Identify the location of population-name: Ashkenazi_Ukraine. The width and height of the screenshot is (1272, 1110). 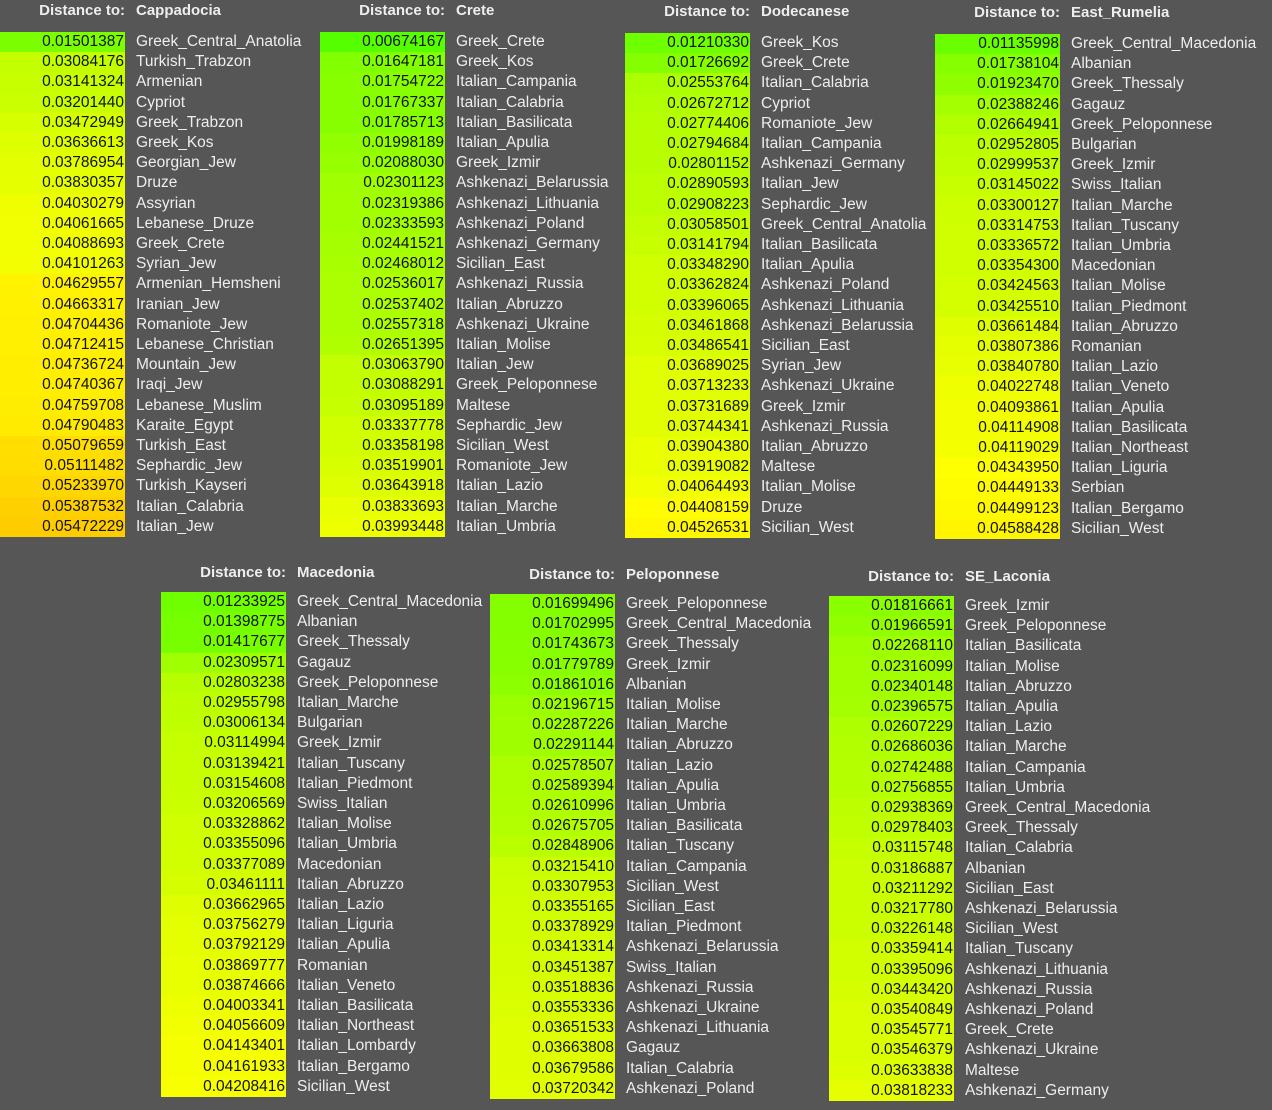
(828, 386).